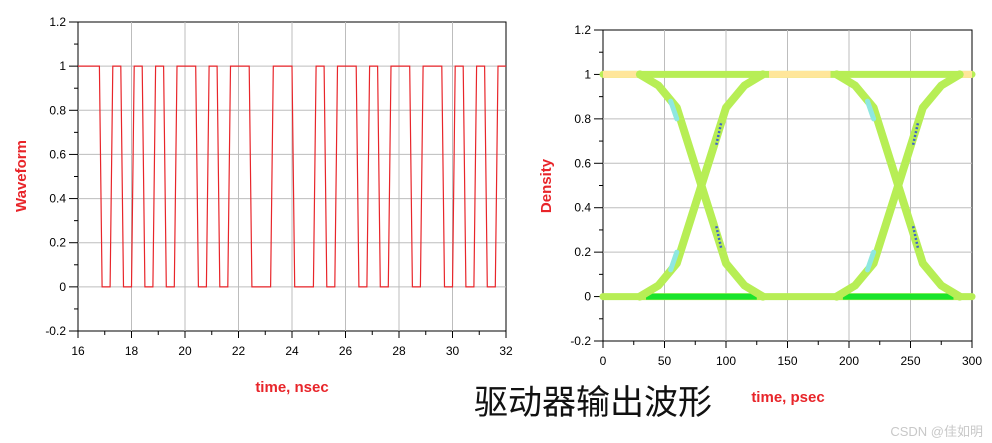 The height and width of the screenshot is (443, 992). What do you see at coordinates (55, 331) in the screenshot?
I see `waveform-y-tick-label: -0.2` at bounding box center [55, 331].